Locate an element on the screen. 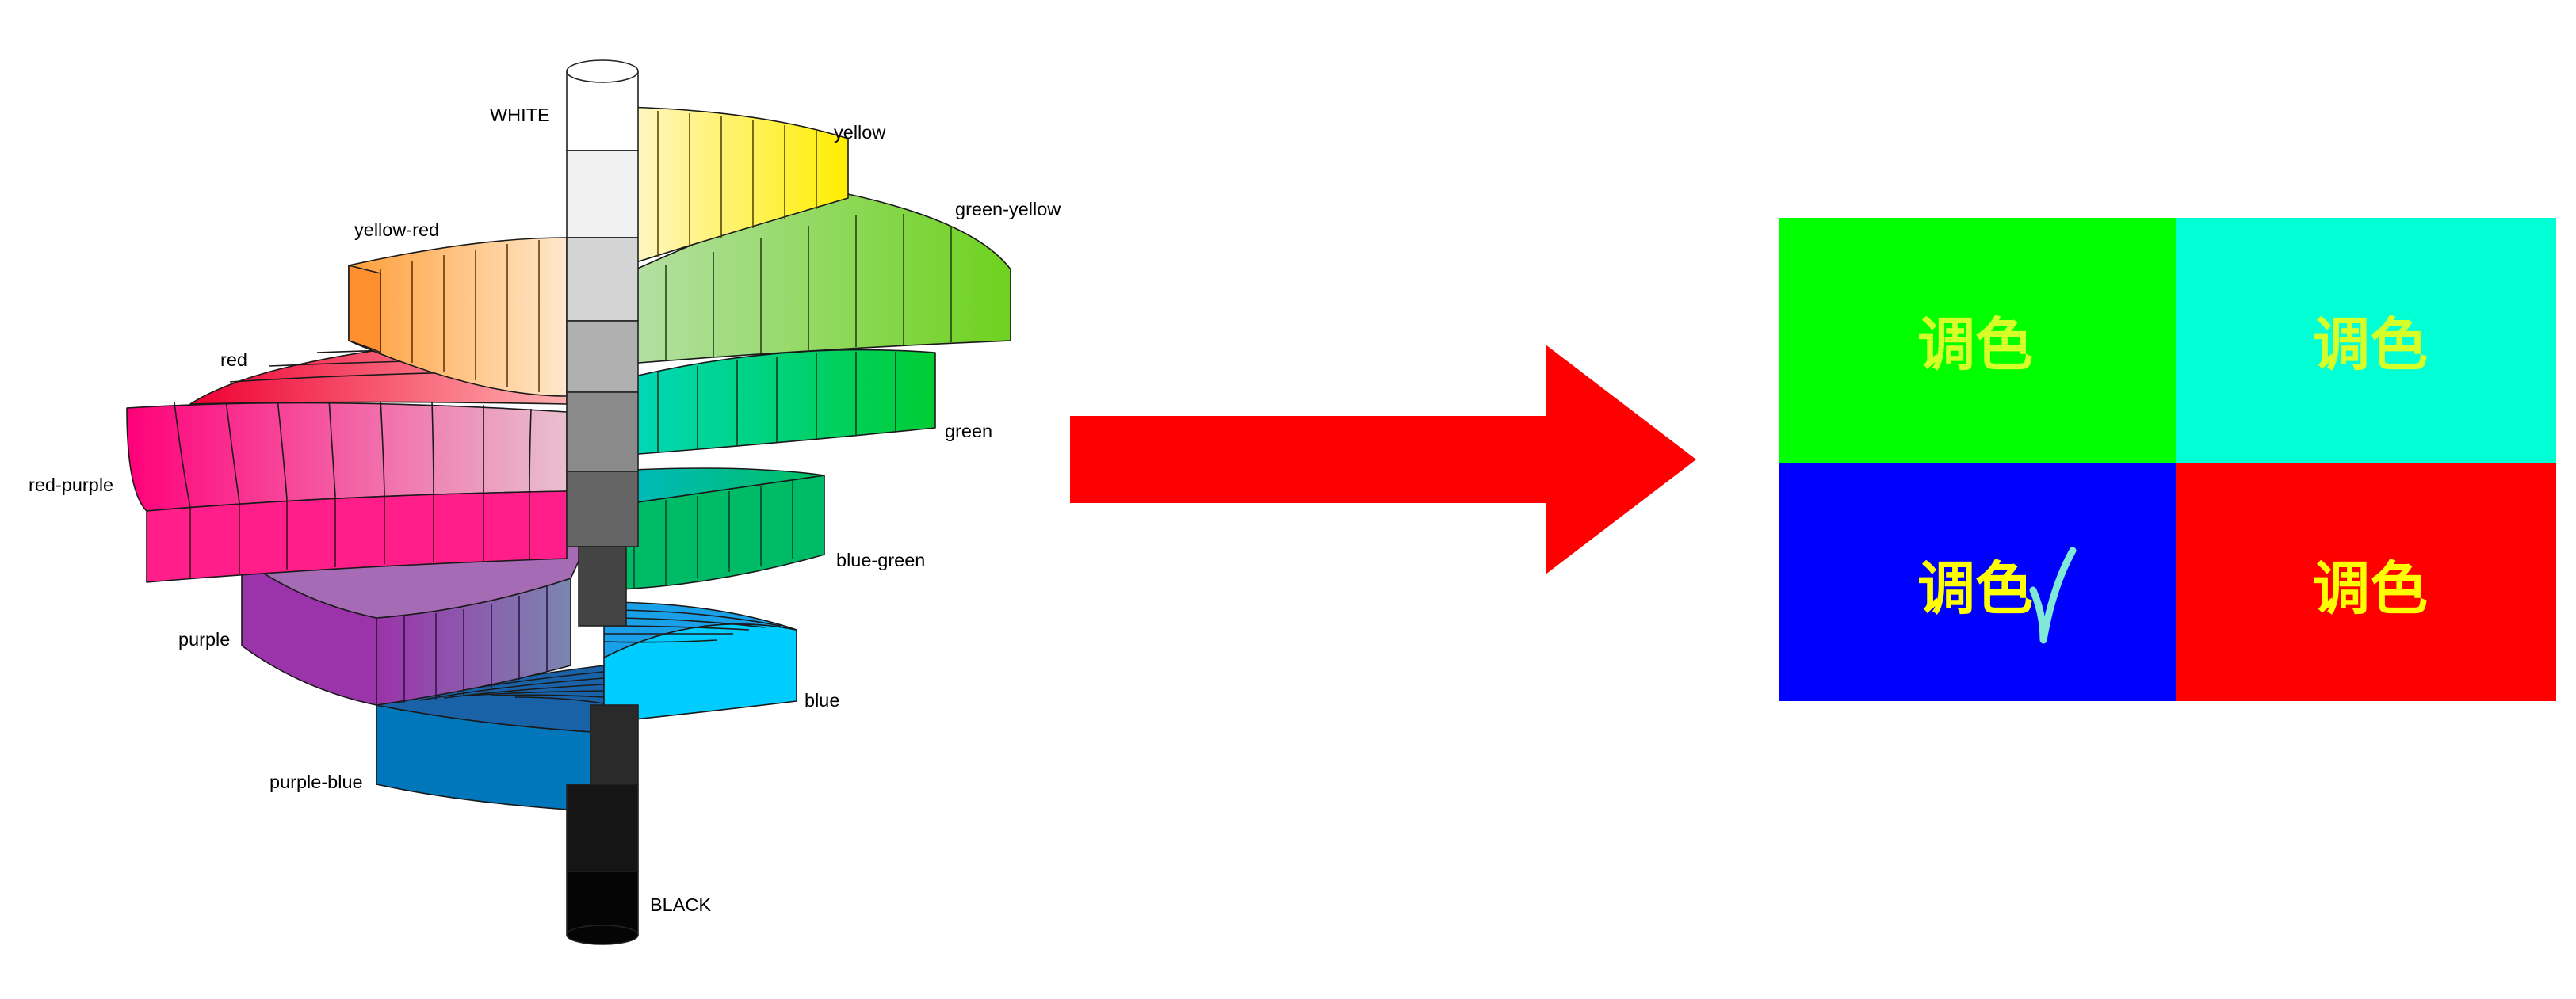 The image size is (2576, 999). palette-cell-cyan is located at coordinates (2366, 340).